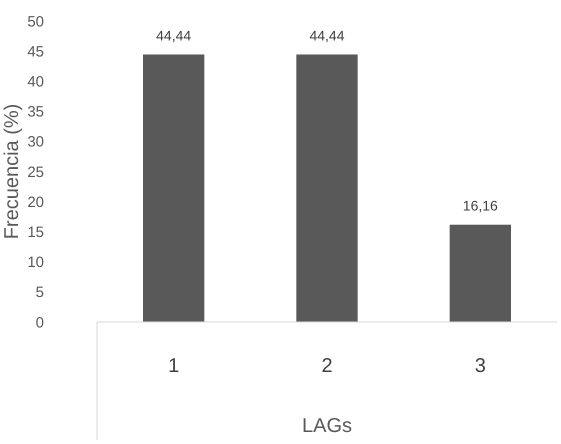  Describe the element at coordinates (35, 232) in the screenshot. I see `y-tick-label: 15` at that location.